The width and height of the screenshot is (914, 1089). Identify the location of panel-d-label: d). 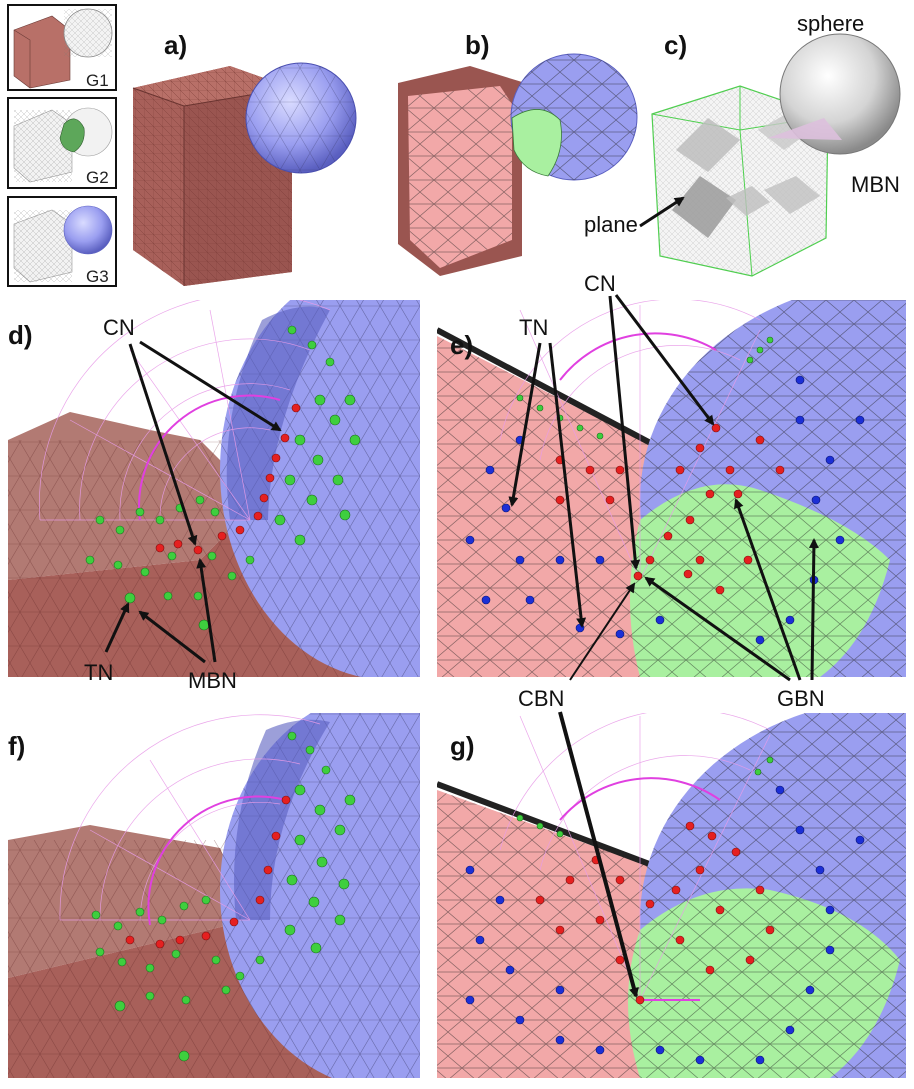
(20, 335).